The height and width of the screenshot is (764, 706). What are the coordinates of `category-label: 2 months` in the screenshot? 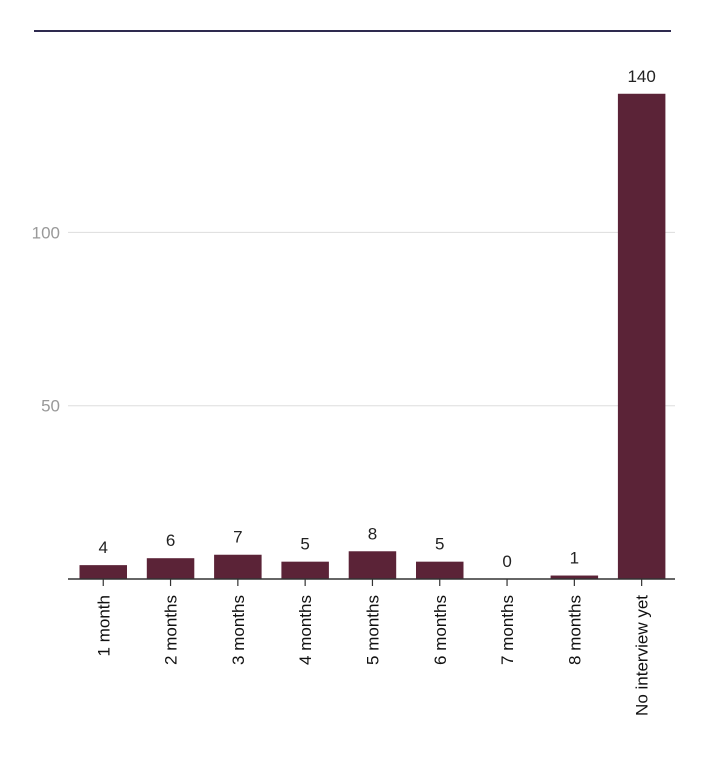 It's located at (171, 630).